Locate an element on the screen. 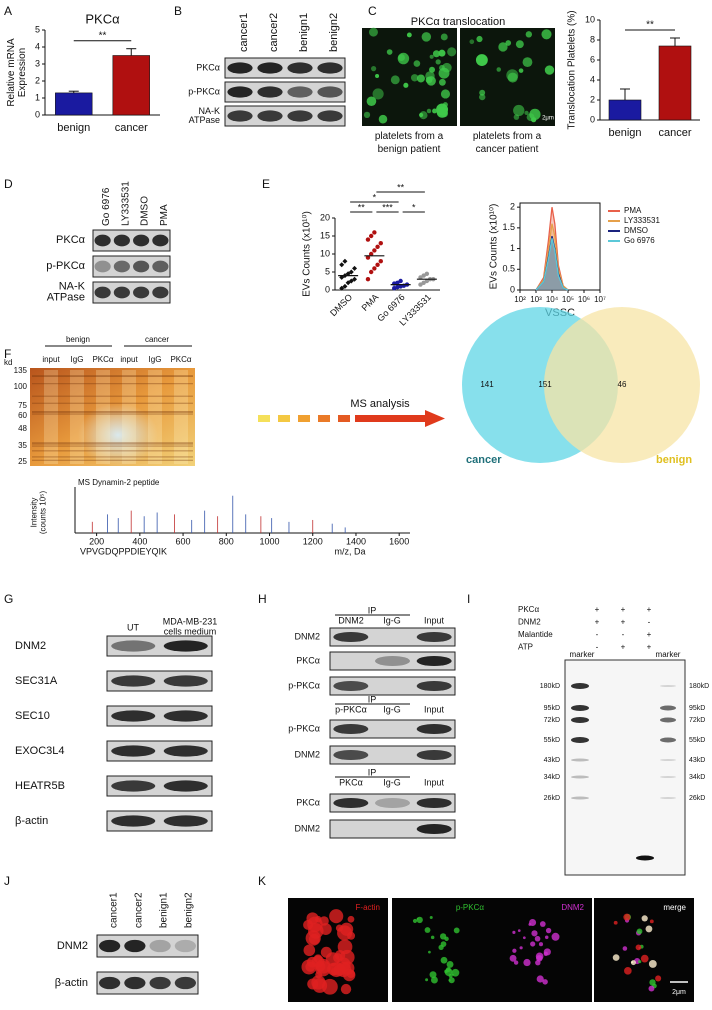  gel-lane is located at coordinates (51, 417).